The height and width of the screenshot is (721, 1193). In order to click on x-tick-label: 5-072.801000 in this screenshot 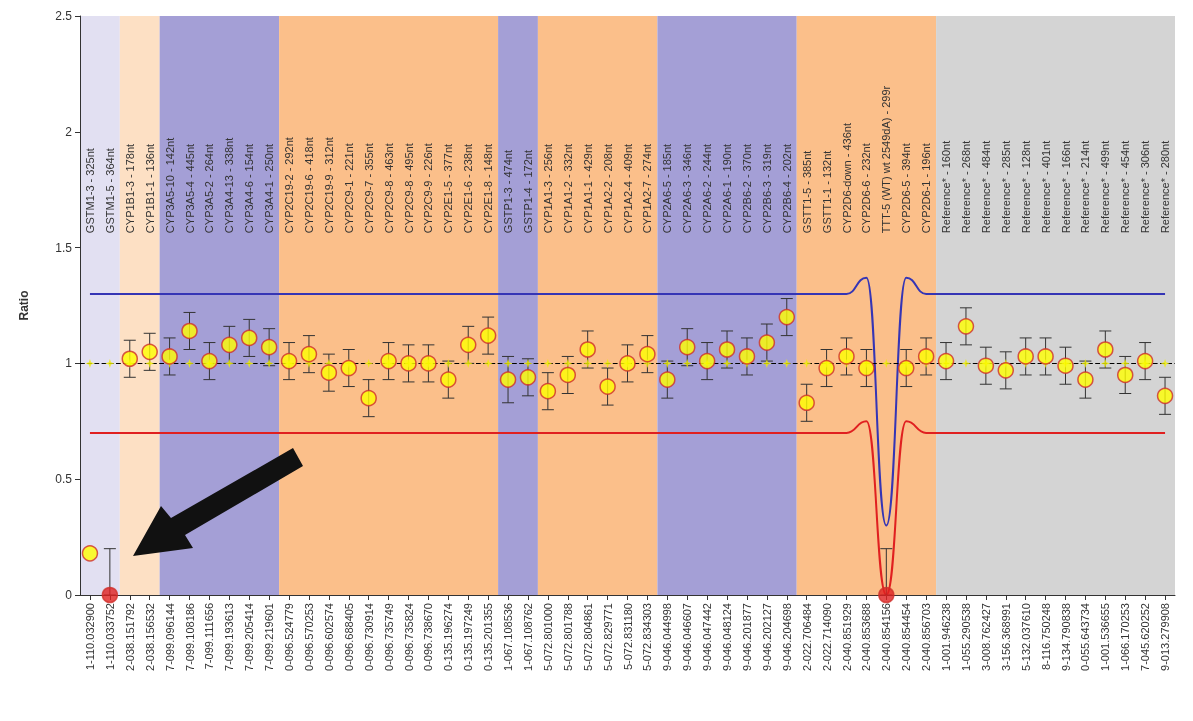, I will do `click(547, 637)`.